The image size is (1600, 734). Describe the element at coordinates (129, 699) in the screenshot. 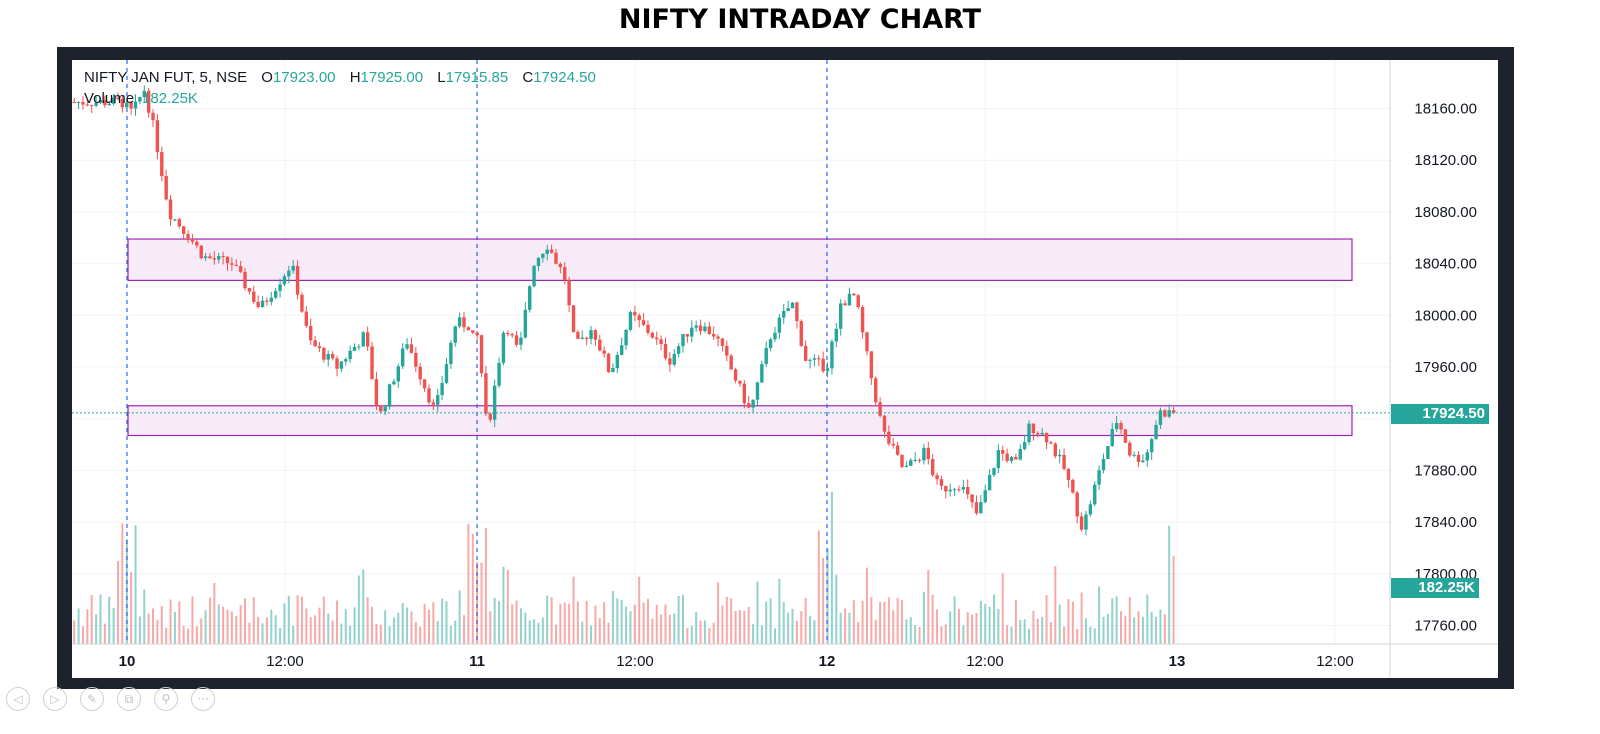

I see `copy-icon: ⧉` at that location.